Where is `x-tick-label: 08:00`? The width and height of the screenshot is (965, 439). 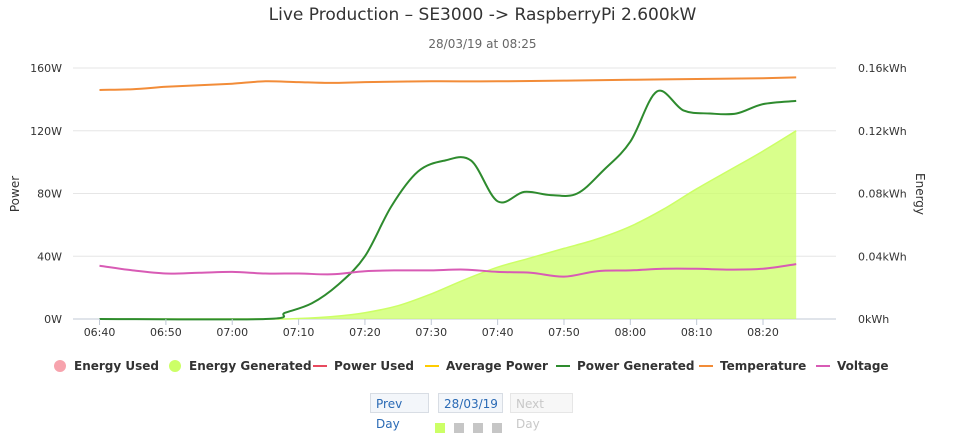
x-tick-label: 08:00 is located at coordinates (630, 332).